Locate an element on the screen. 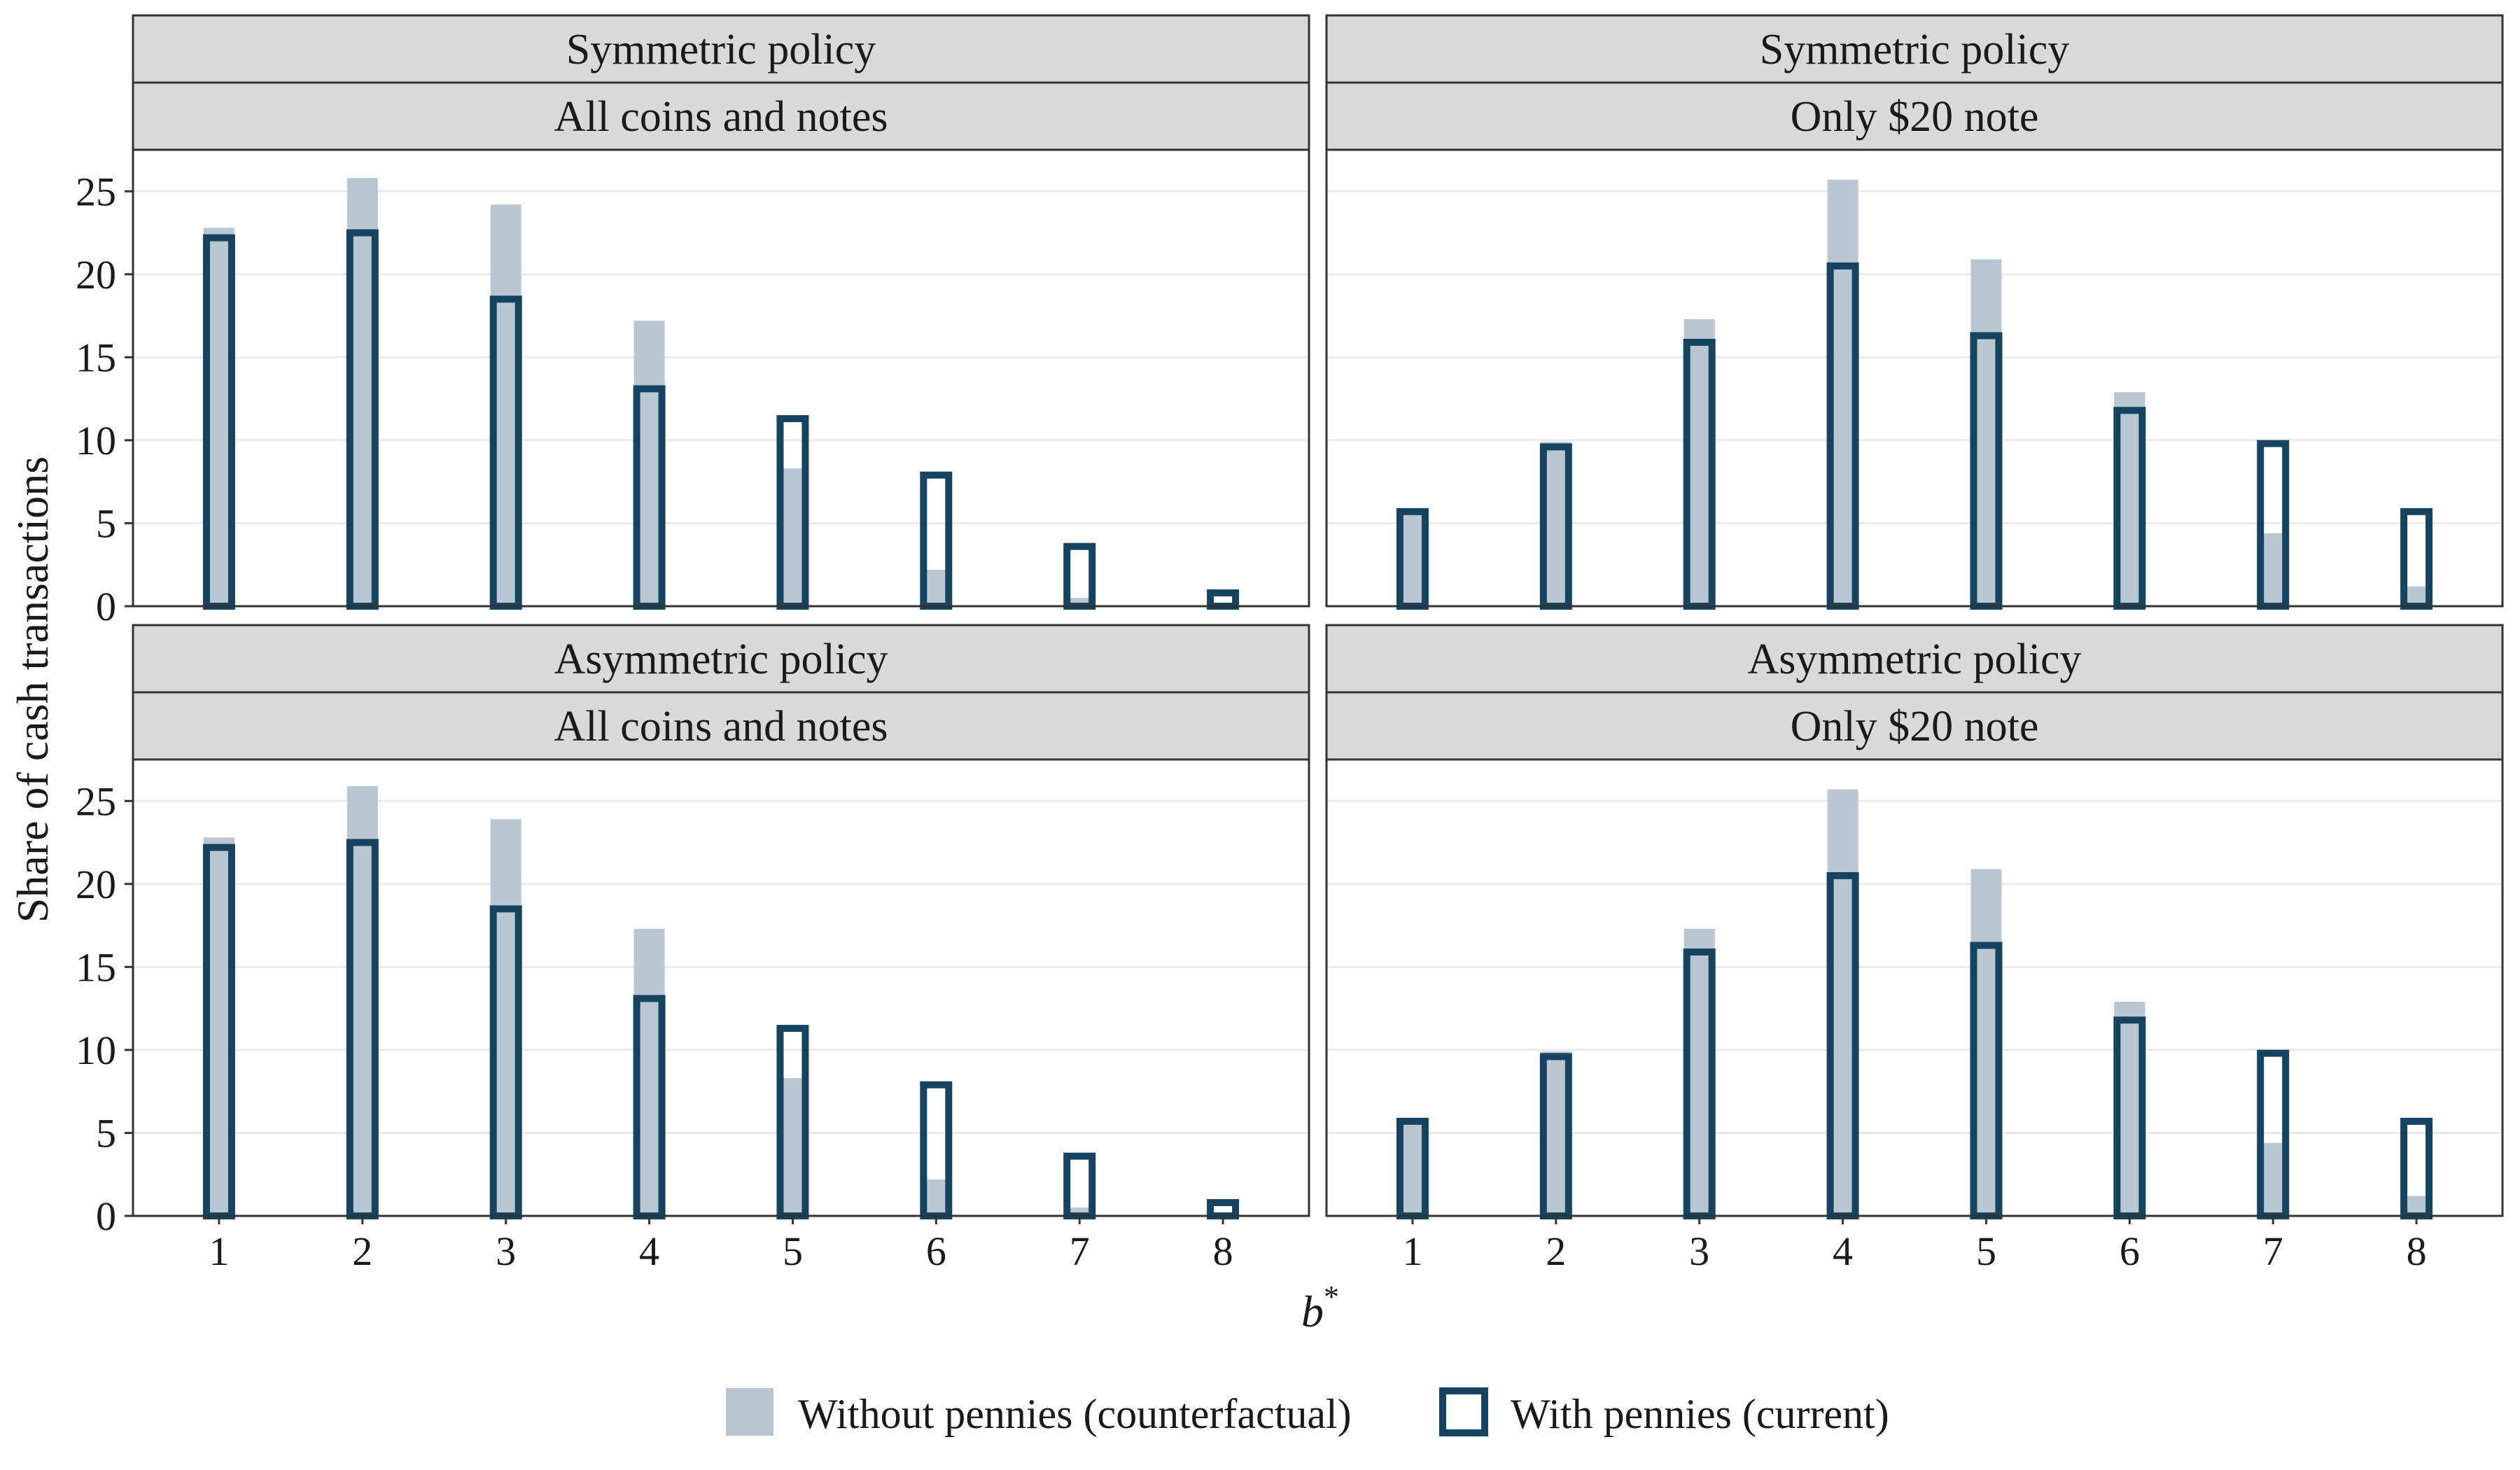 The width and height of the screenshot is (2520, 1470). strip-top-label-1: Symmetric policy is located at coordinates (1915, 50).